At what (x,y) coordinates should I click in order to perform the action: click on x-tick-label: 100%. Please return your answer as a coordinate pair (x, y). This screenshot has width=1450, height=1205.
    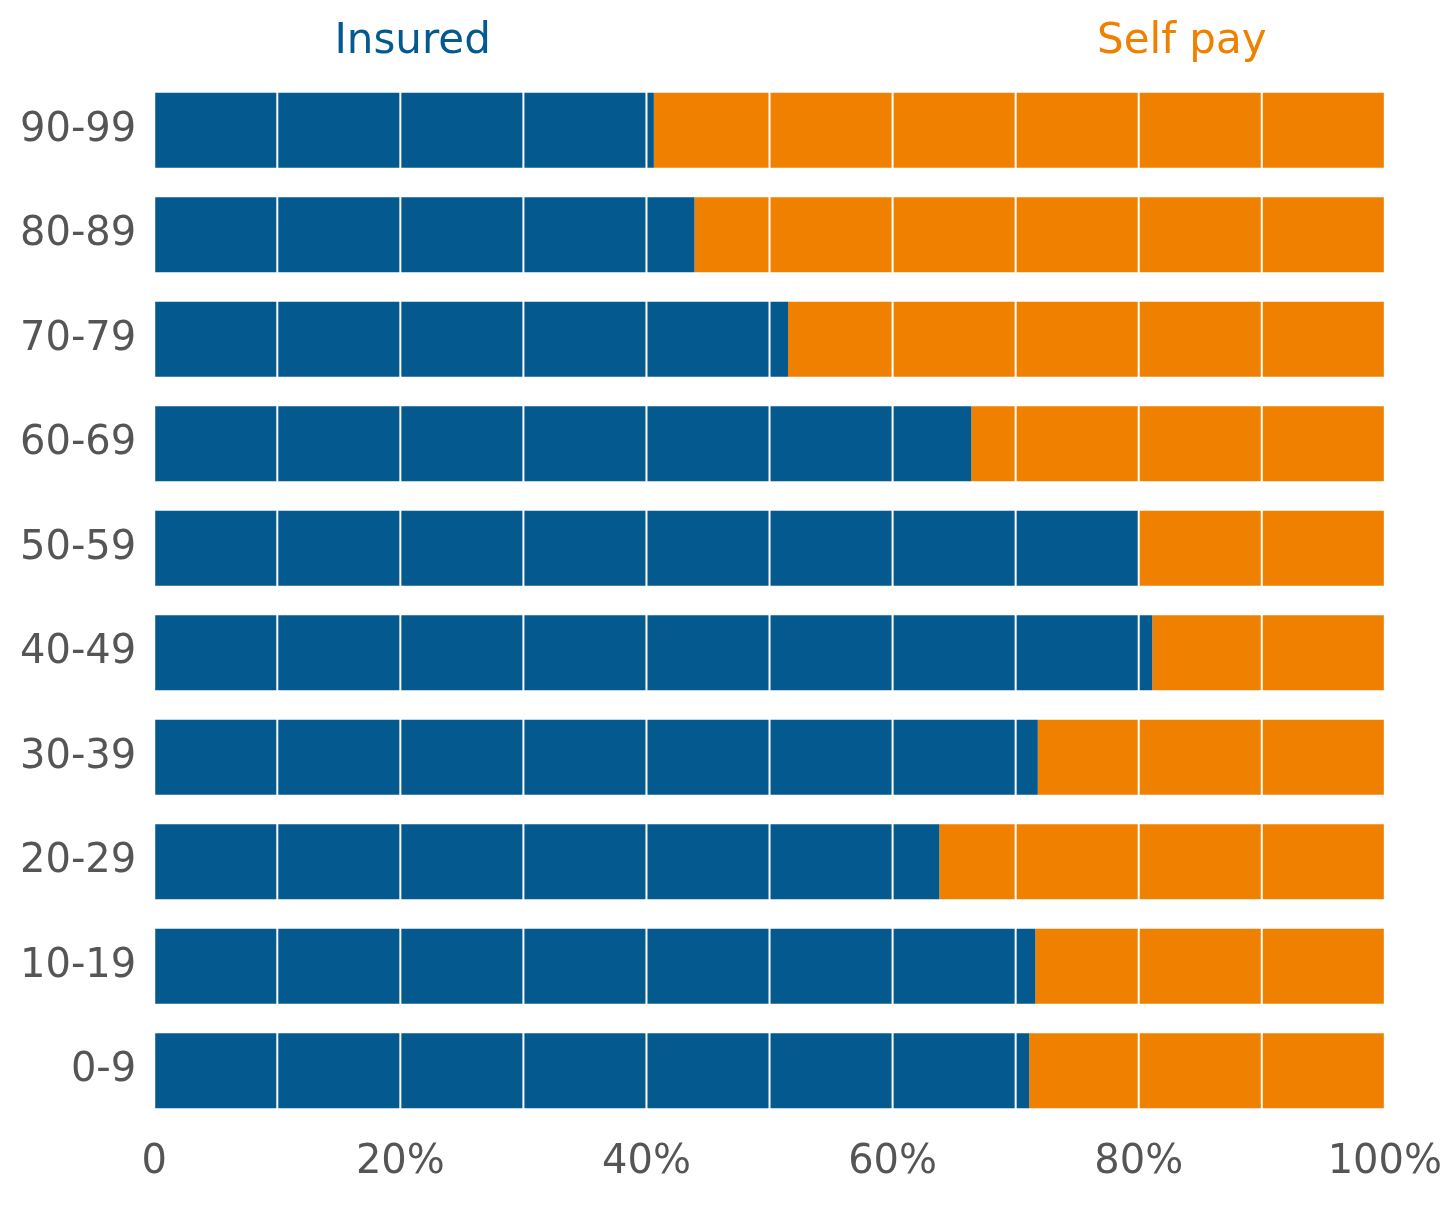
    Looking at the image, I should click on (1384, 1159).